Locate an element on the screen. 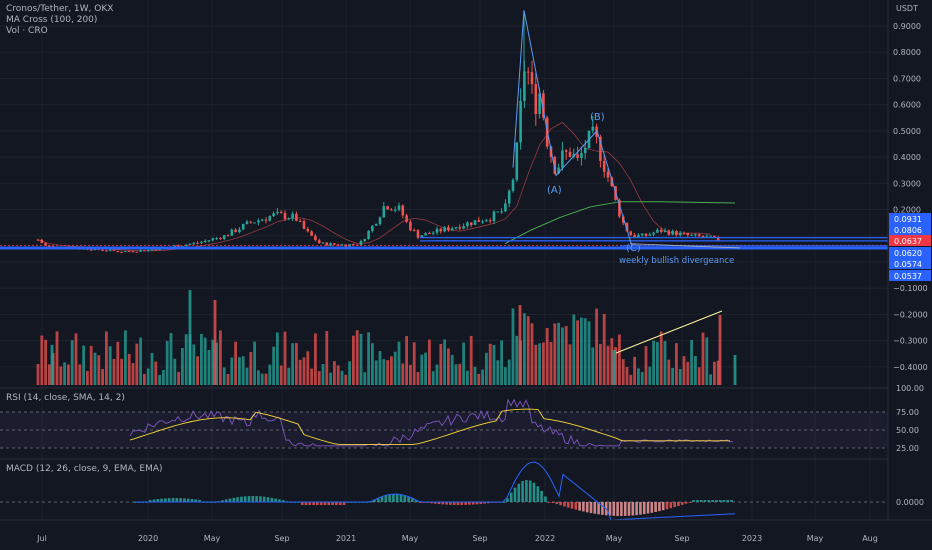 Image resolution: width=932 pixels, height=550 pixels. time-tick-10: 2023 is located at coordinates (752, 538).